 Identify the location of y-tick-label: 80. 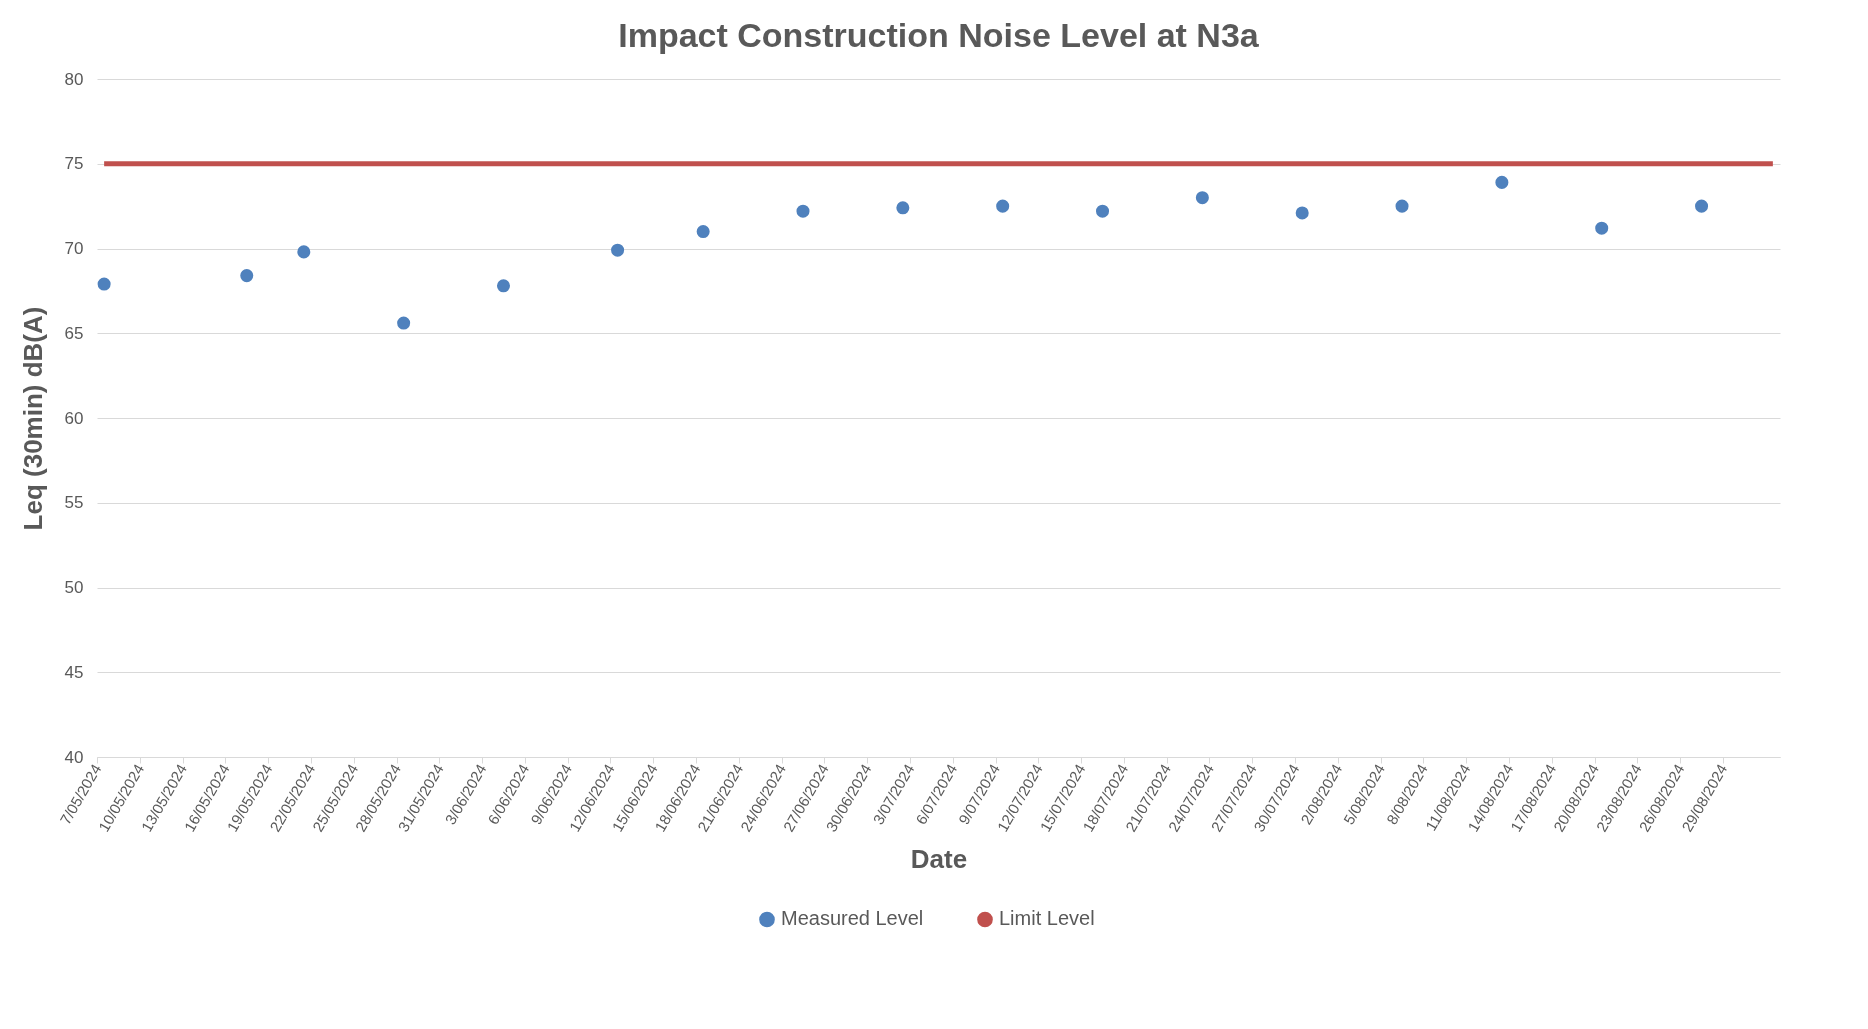
(74, 79).